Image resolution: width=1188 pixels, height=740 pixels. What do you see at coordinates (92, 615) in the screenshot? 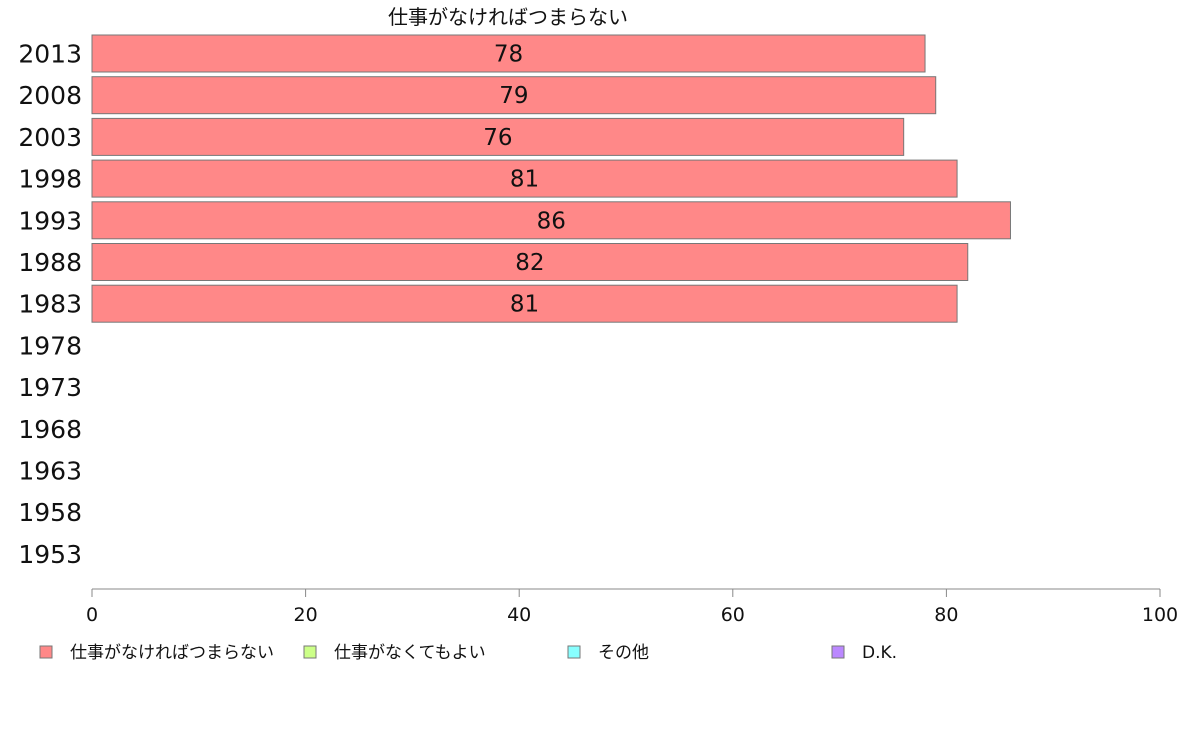
I see `x-tick-label-0: 0` at bounding box center [92, 615].